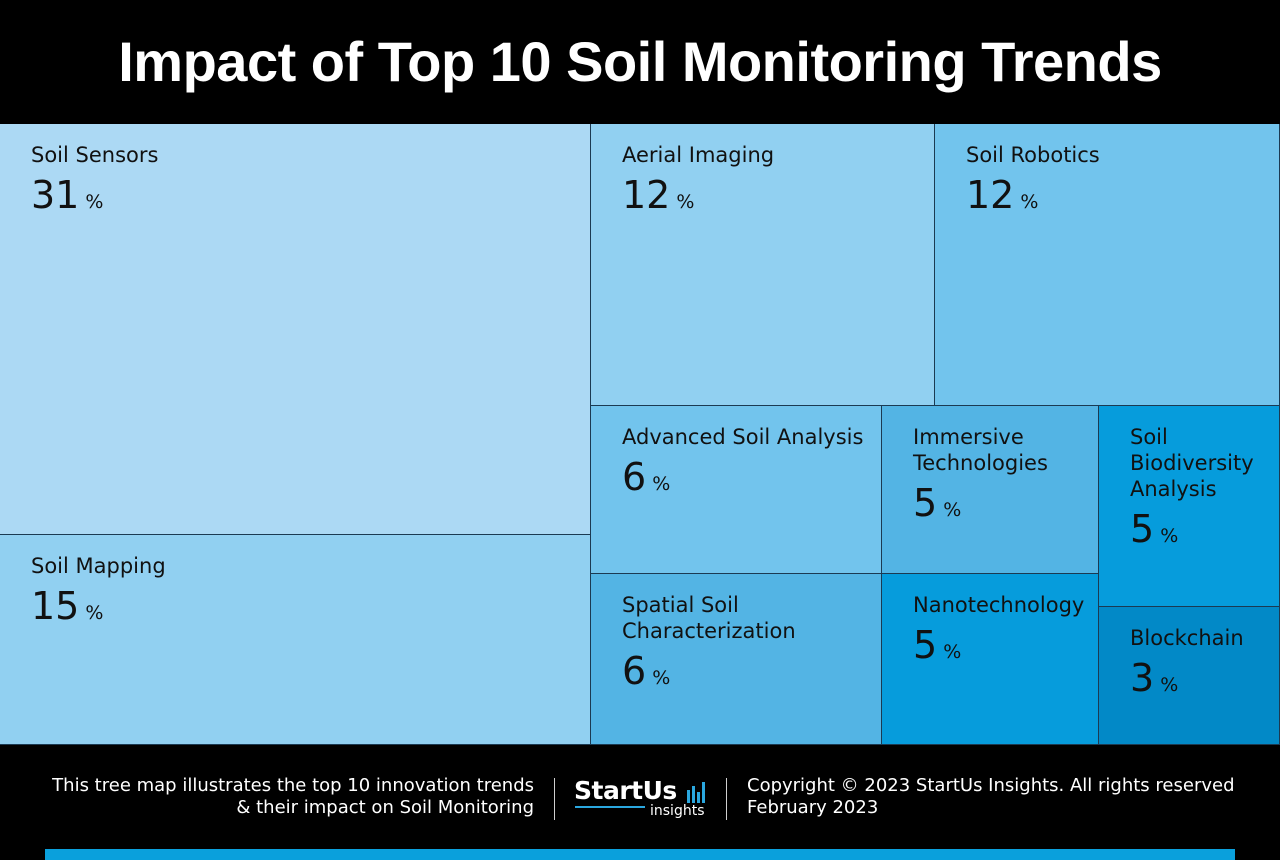 The image size is (1280, 860). Describe the element at coordinates (1142, 678) in the screenshot. I see `tile-value-number: 3` at that location.